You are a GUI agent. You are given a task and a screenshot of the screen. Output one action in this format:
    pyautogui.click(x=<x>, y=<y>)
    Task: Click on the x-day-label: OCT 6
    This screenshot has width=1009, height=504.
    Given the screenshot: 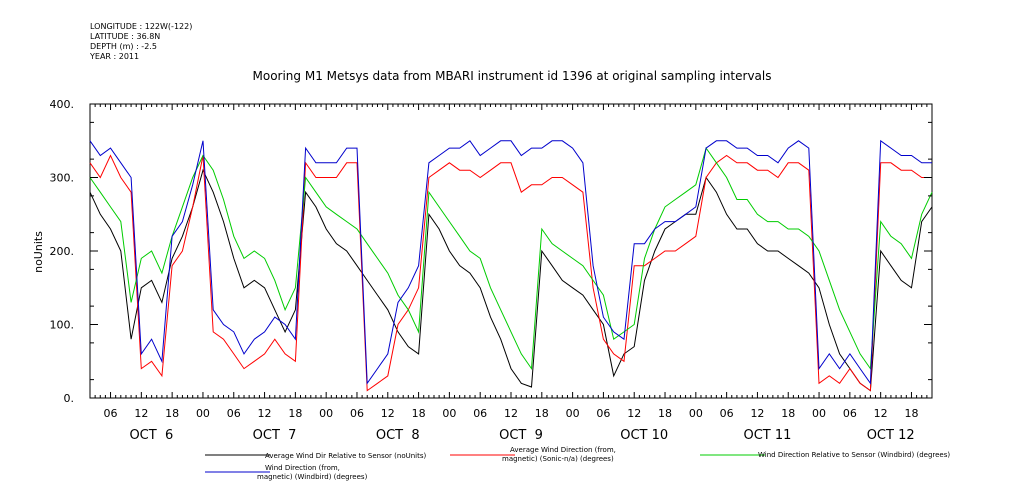 What is the action you would take?
    pyautogui.click(x=151, y=435)
    